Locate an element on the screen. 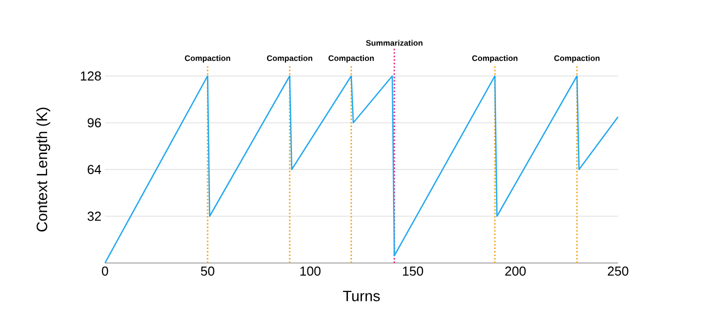 The width and height of the screenshot is (720, 331). y-tick-label: 128 is located at coordinates (90, 76).